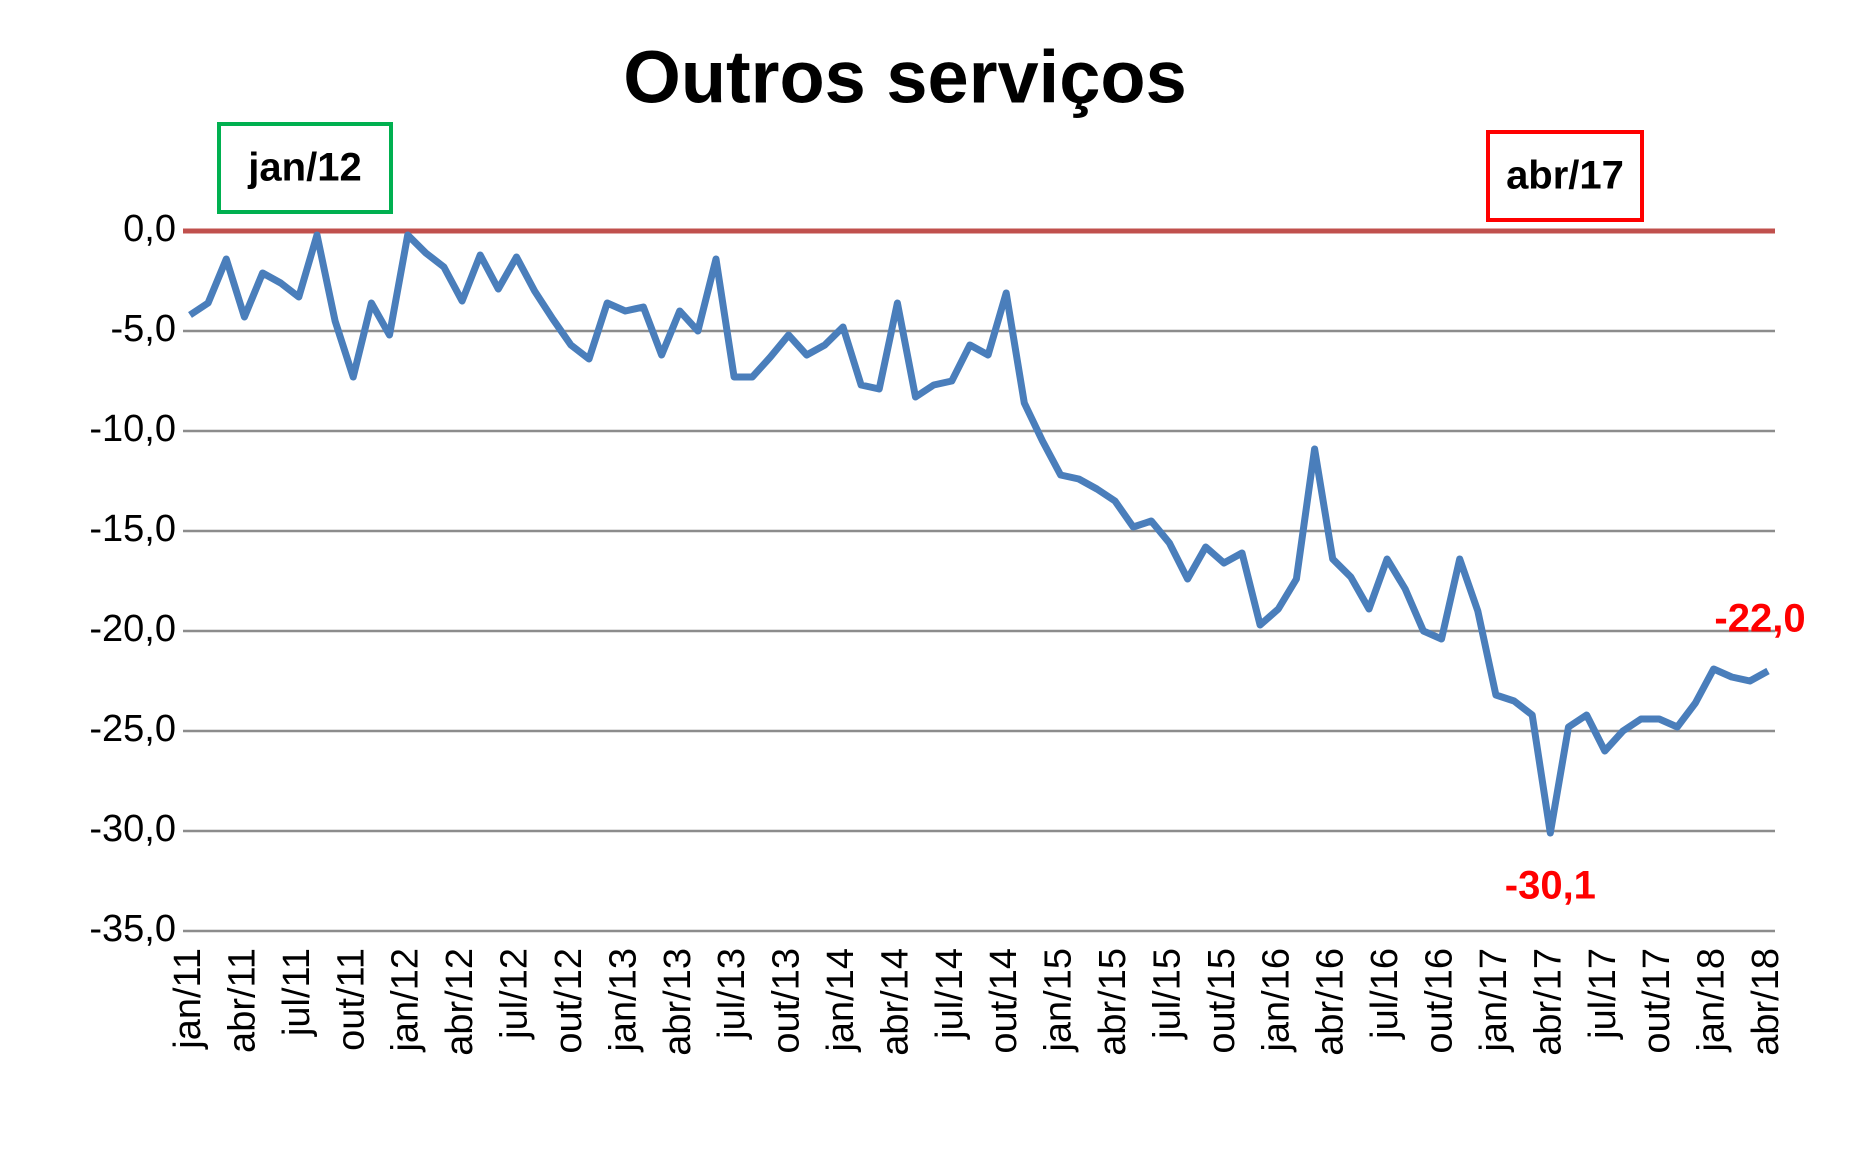  I want to click on x-tick-label: jan/13, so click(623, 1000).